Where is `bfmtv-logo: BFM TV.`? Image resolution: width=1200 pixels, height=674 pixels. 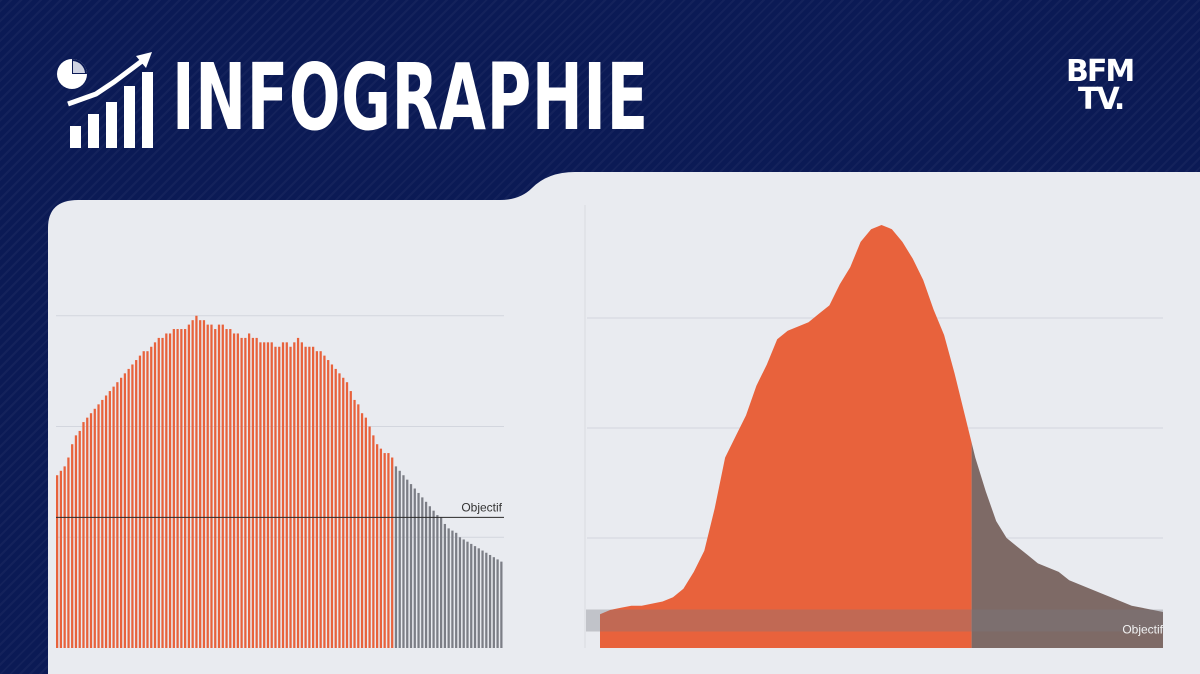
bfmtv-logo: BFM TV. is located at coordinates (1106, 85).